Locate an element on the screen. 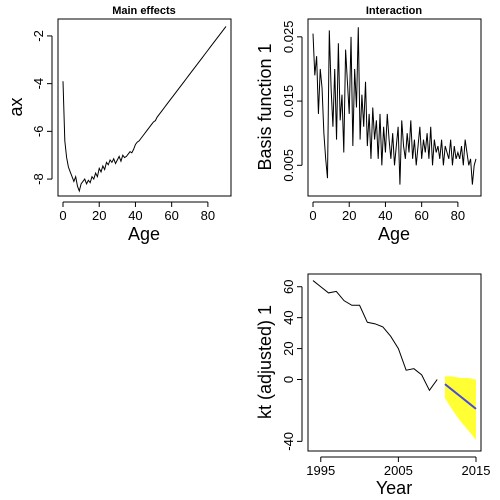 The image size is (500, 500). y-tick-label: 0.015 is located at coordinates (288, 101).